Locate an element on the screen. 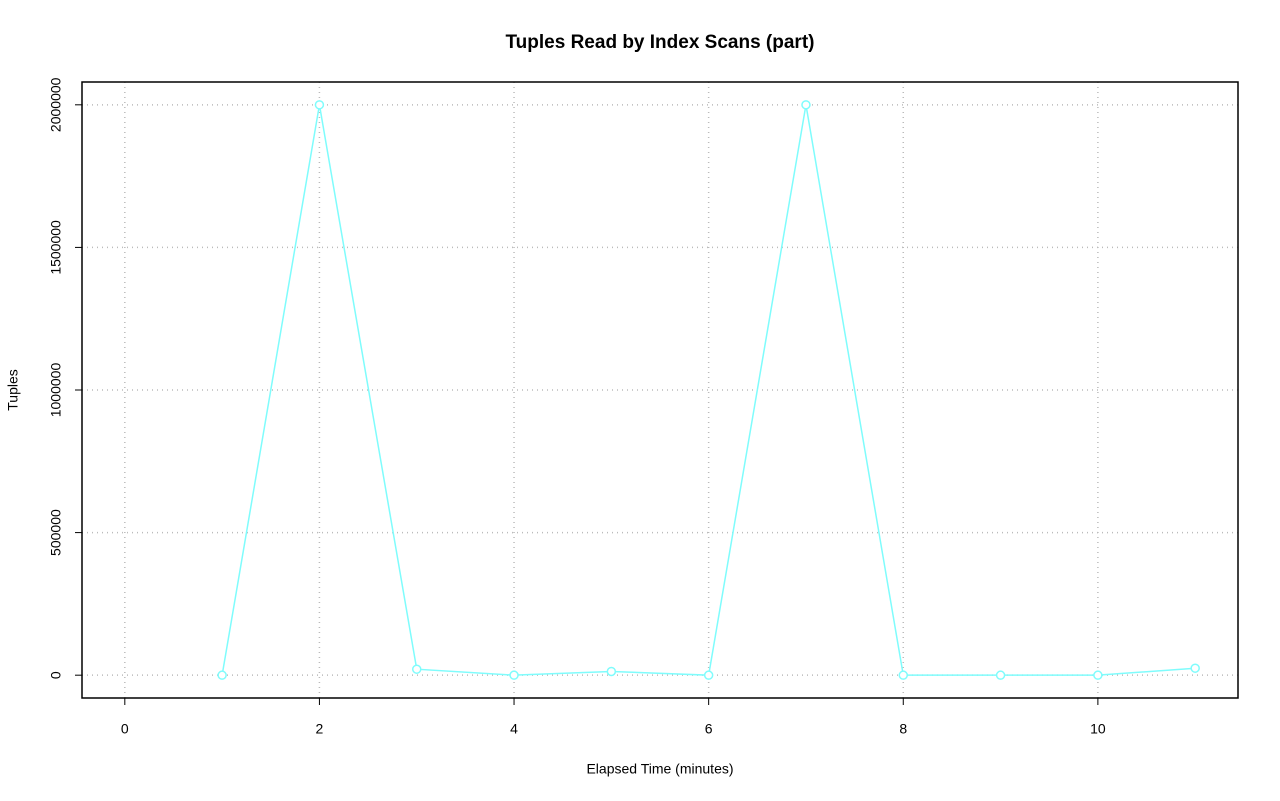 The width and height of the screenshot is (1280, 801). chart-title: Tuples Read by Index Scans (part) is located at coordinates (659, 42).